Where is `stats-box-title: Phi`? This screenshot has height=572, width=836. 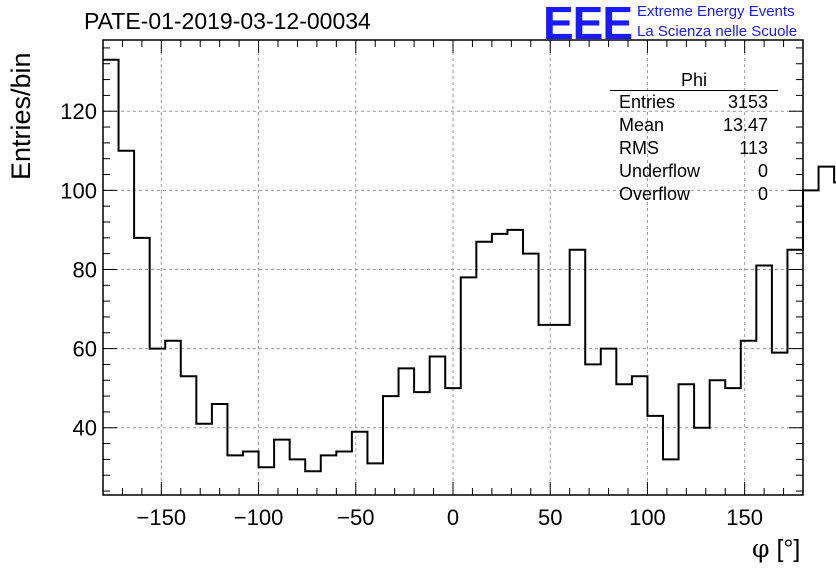
stats-box-title: Phi is located at coordinates (694, 80).